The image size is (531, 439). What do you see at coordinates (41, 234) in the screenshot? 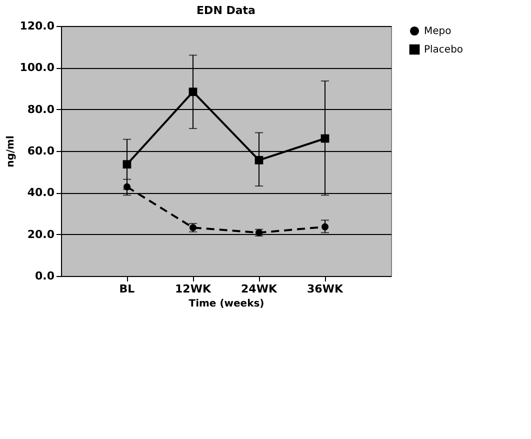
I see `y-tick-label: 20.0` at bounding box center [41, 234].